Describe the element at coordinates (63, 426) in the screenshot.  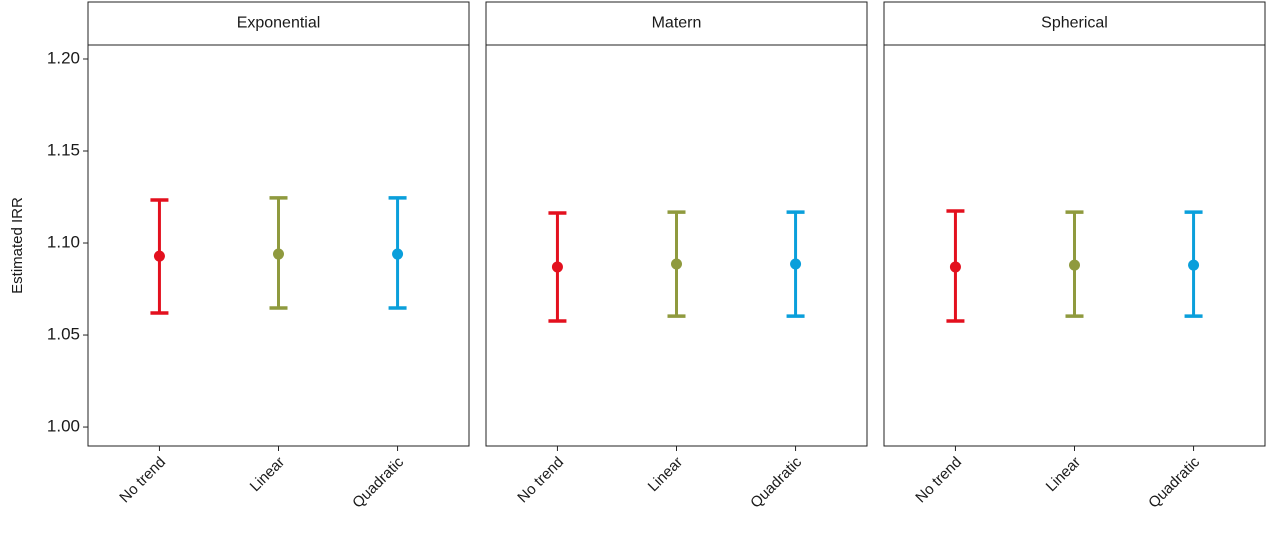
I see `y-tick-label: 1.00` at that location.